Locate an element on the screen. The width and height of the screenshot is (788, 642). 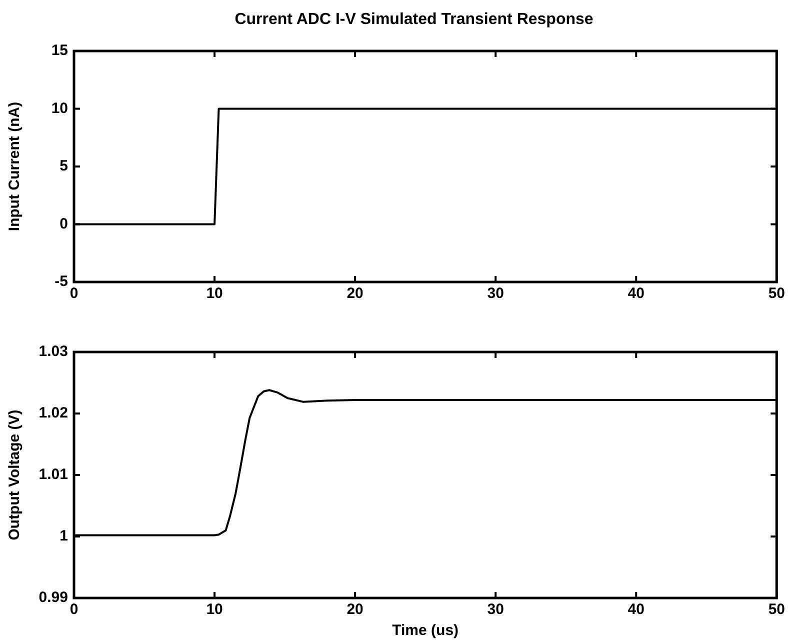
y-tick-label: 0 is located at coordinates (64, 223).